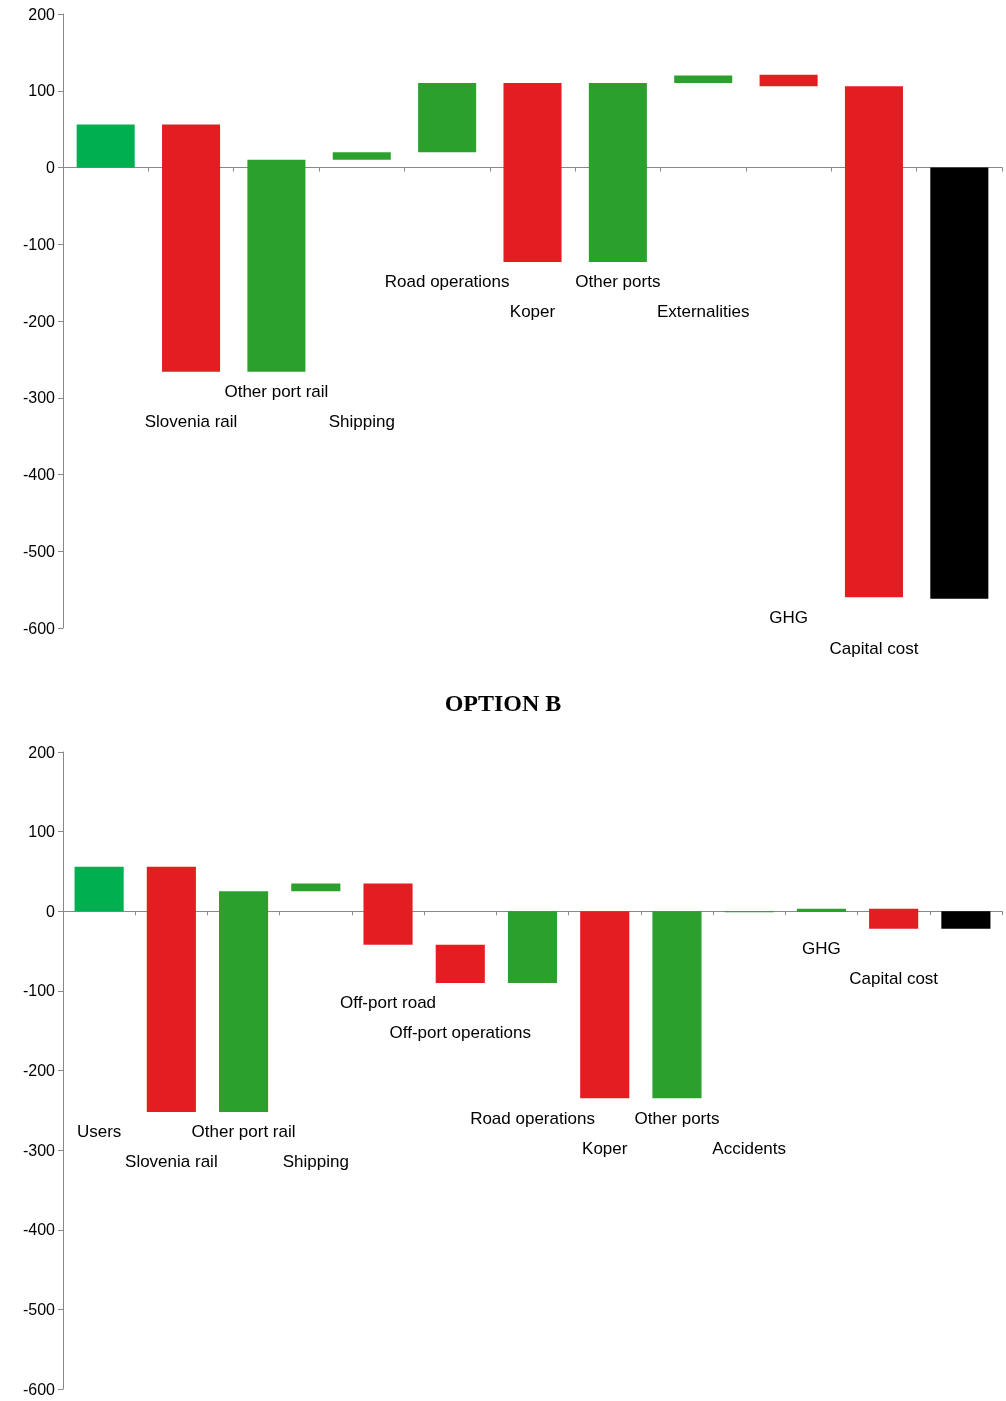 This screenshot has height=1401, width=1006. Describe the element at coordinates (460, 1033) in the screenshot. I see `x-tick-label: Off-port operations` at that location.